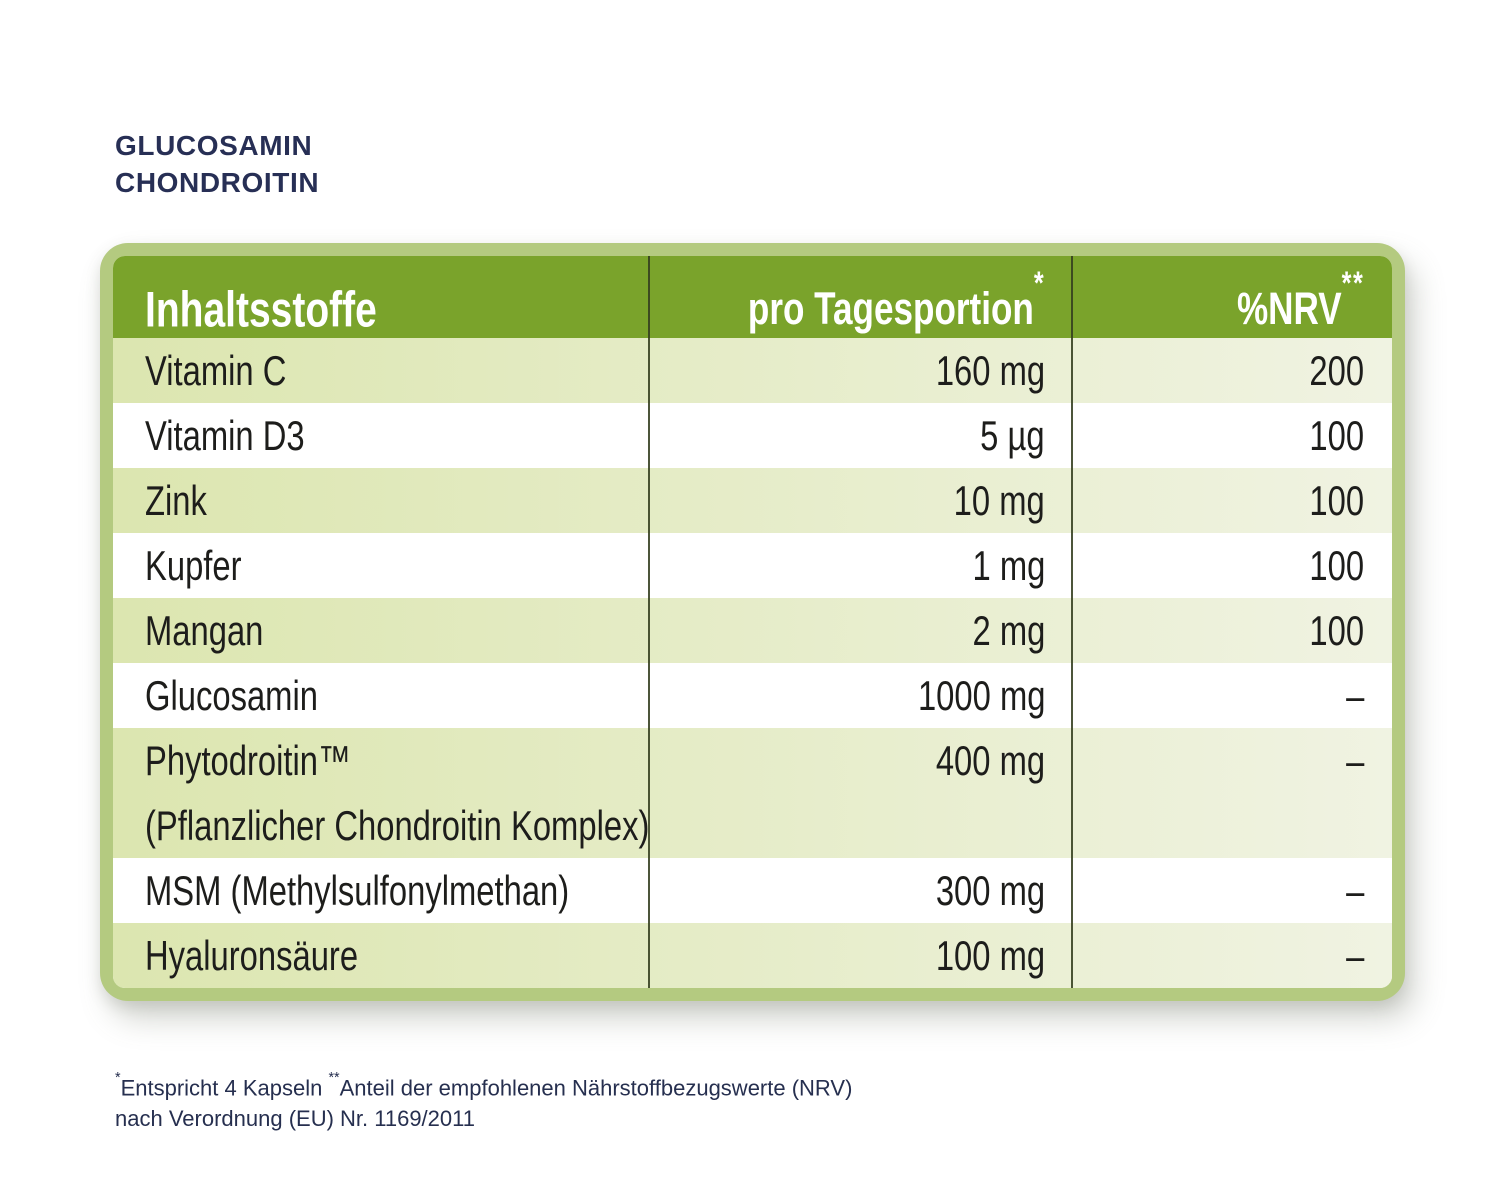 This screenshot has height=1204, width=1500. Describe the element at coordinates (859, 695) in the screenshot. I see `amount-cell: 1000 mg` at that location.